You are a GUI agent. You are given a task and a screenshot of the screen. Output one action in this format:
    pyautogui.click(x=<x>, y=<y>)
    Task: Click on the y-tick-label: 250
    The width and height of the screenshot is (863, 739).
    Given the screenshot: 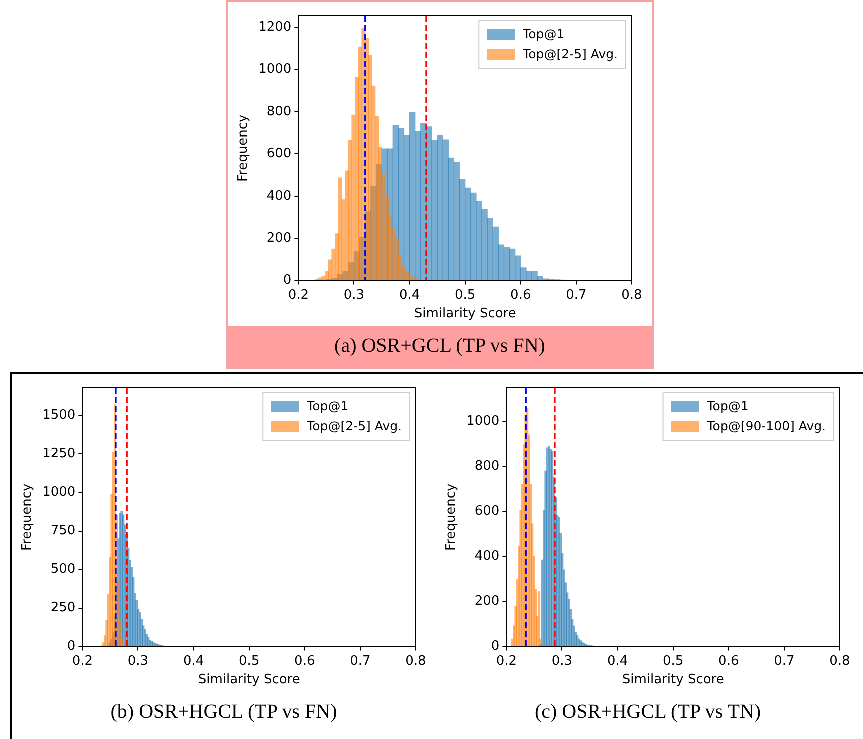 What is the action you would take?
    pyautogui.click(x=63, y=608)
    